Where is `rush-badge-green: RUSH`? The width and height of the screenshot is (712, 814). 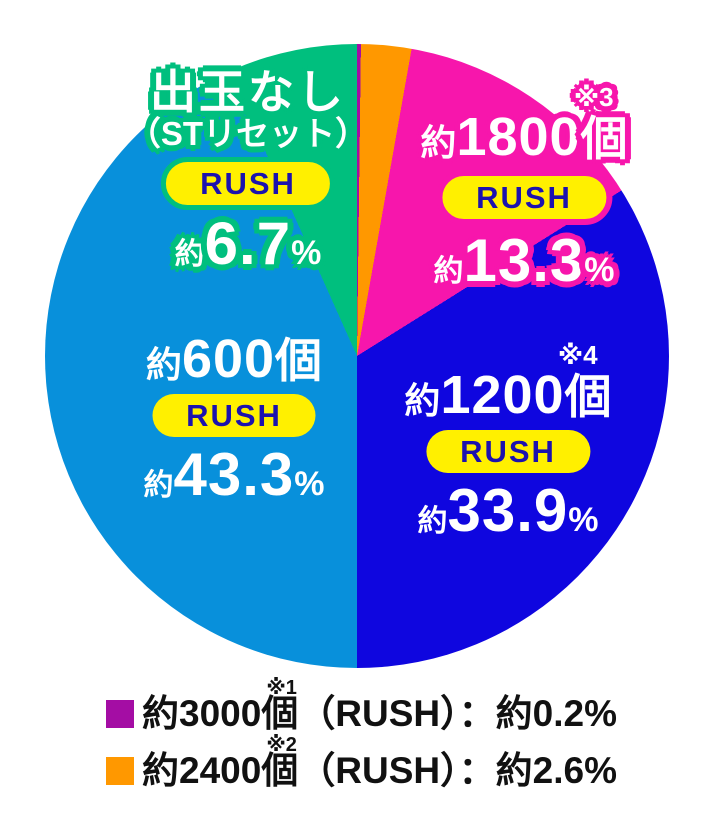
rush-badge-green: RUSH is located at coordinates (248, 183).